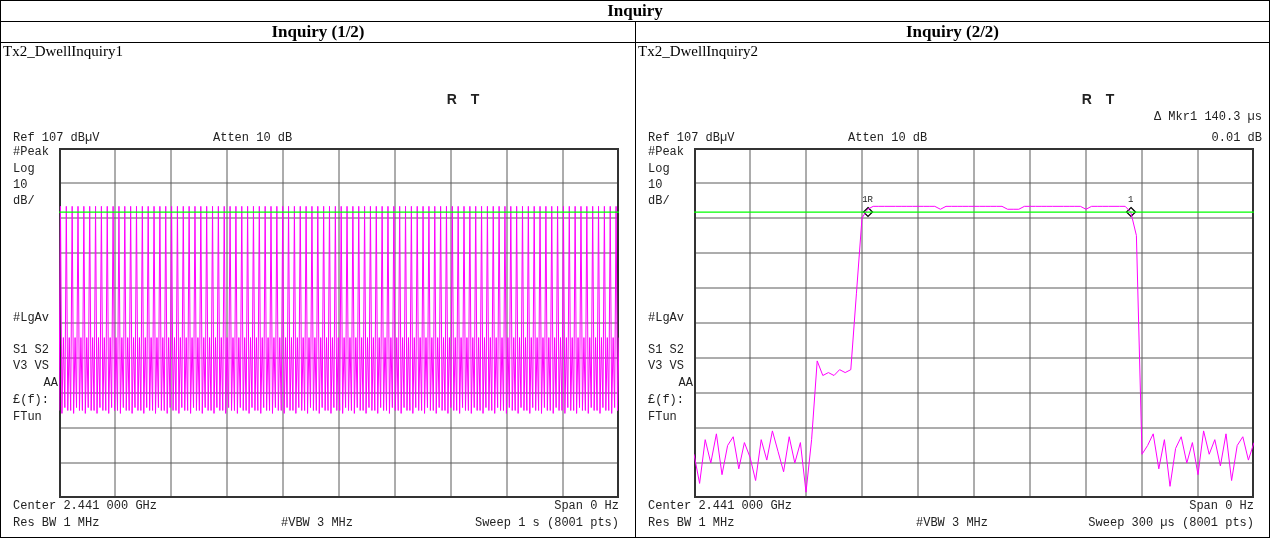  Describe the element at coordinates (1207, 117) in the screenshot. I see `text: Δ Mkr1 140.3 µs` at that location.